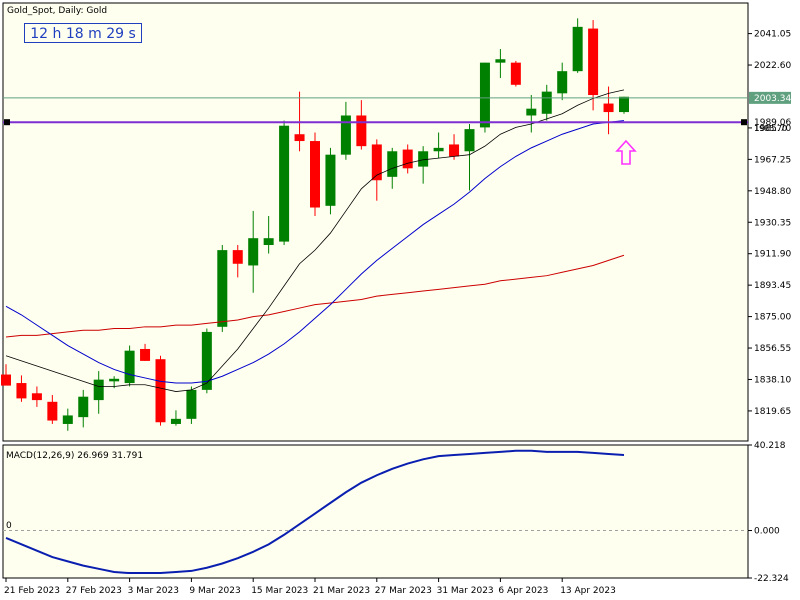 The width and height of the screenshot is (800, 600). What do you see at coordinates (772, 255) in the screenshot?
I see `price-tick-label: 1911.90` at bounding box center [772, 255].